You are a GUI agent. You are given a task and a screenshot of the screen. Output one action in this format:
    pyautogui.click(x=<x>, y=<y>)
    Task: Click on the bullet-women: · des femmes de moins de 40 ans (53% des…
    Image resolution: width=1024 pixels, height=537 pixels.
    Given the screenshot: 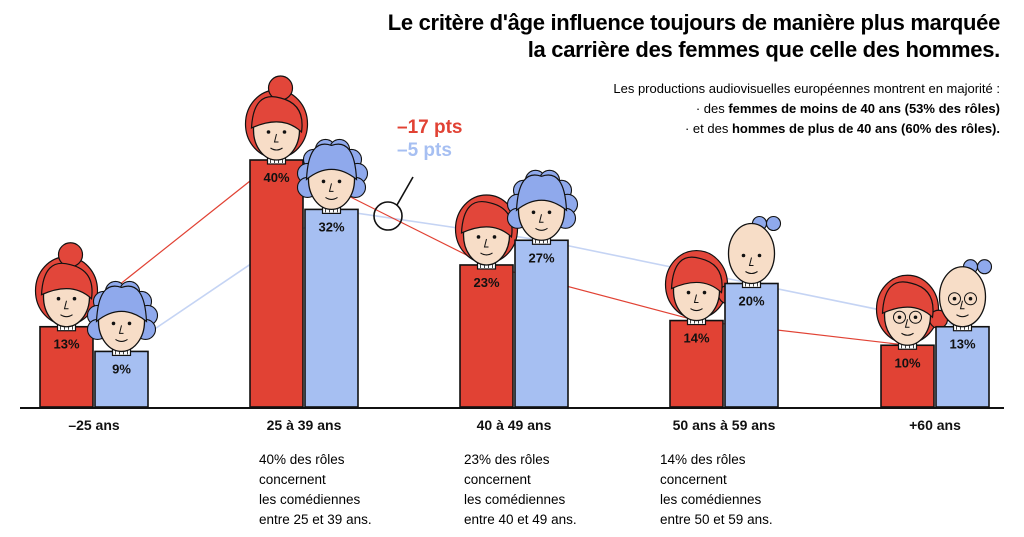 What is the action you would take?
    pyautogui.click(x=848, y=108)
    